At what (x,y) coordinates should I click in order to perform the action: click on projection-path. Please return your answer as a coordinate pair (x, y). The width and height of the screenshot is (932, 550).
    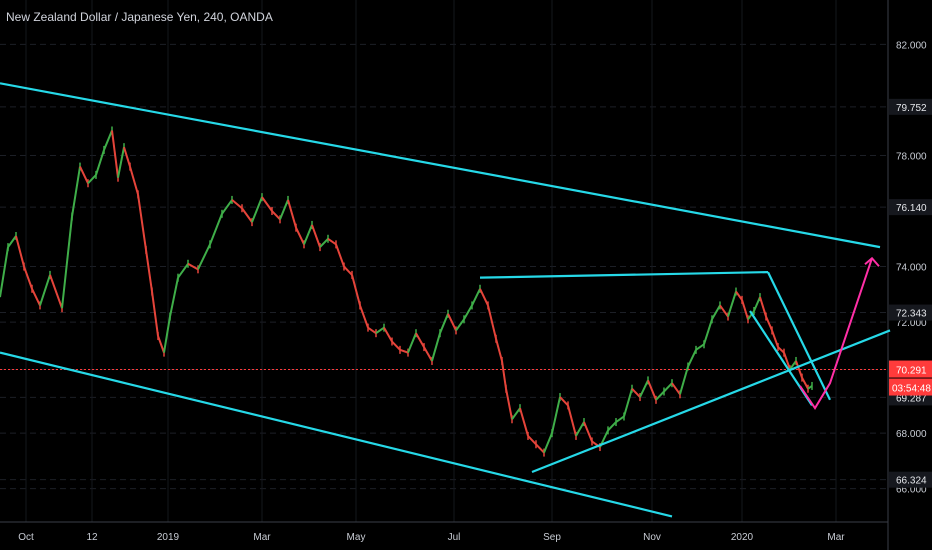
    Looking at the image, I should click on (836, 334).